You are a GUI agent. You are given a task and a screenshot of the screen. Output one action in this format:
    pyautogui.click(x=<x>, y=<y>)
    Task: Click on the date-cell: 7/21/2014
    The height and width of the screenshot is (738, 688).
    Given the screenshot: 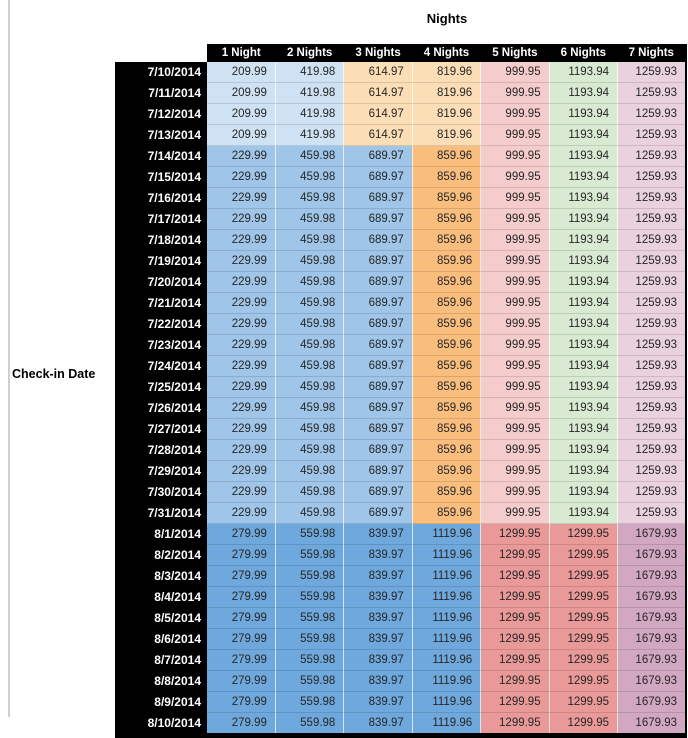 What is the action you would take?
    pyautogui.click(x=161, y=303)
    